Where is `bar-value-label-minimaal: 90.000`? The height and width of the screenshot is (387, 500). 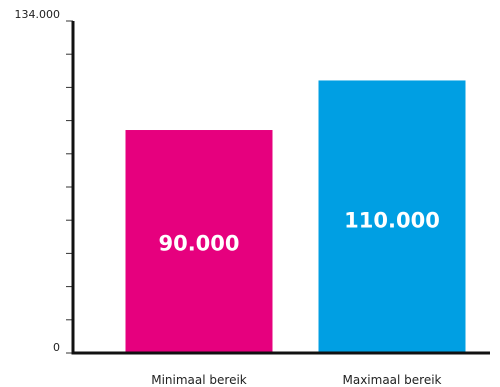
bar-value-label-minimaal: 90.000 is located at coordinates (198, 243).